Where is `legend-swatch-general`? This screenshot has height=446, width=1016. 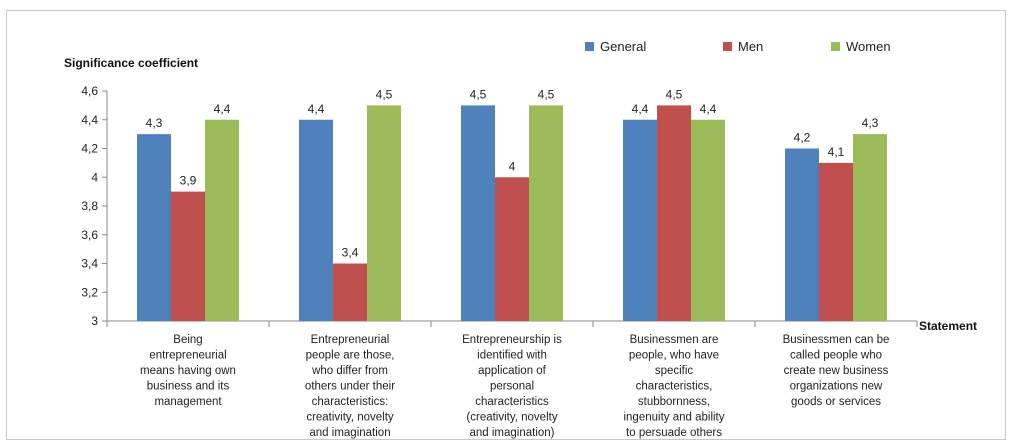 legend-swatch-general is located at coordinates (589, 46).